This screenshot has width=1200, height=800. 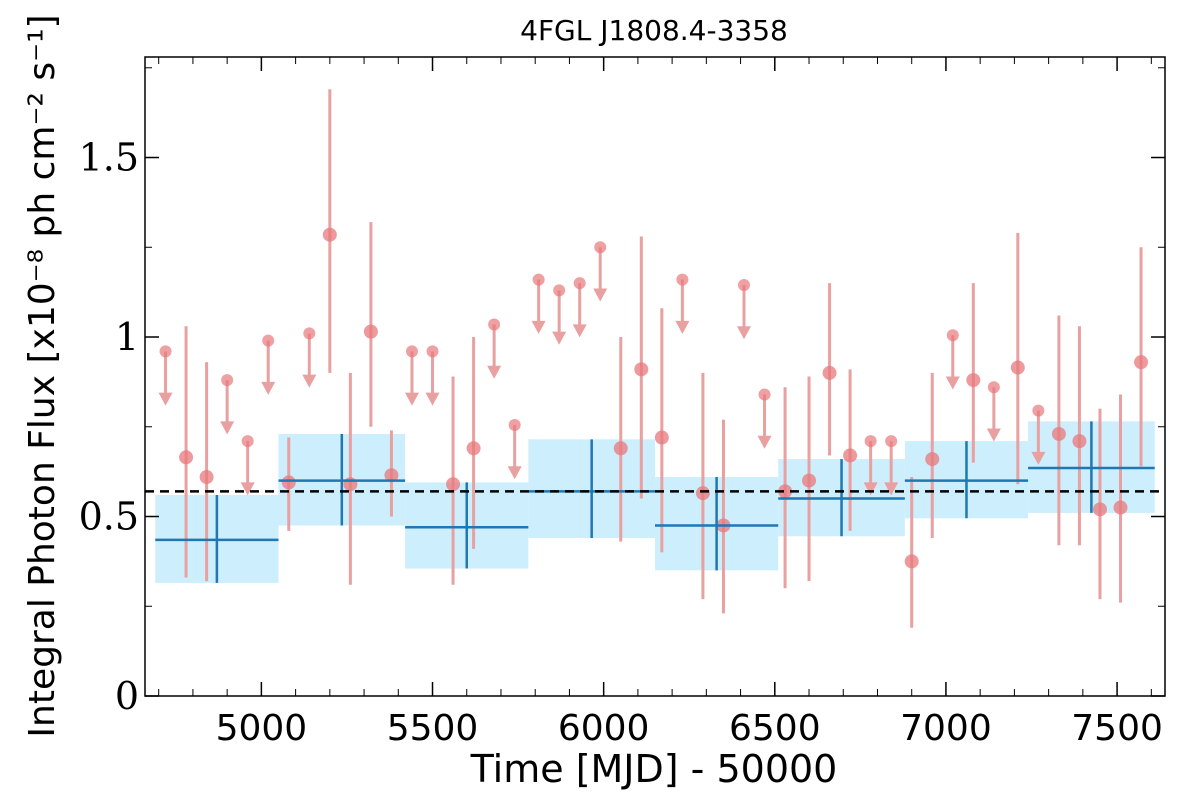 I want to click on y-tick-label-0: 0, so click(x=127, y=696).